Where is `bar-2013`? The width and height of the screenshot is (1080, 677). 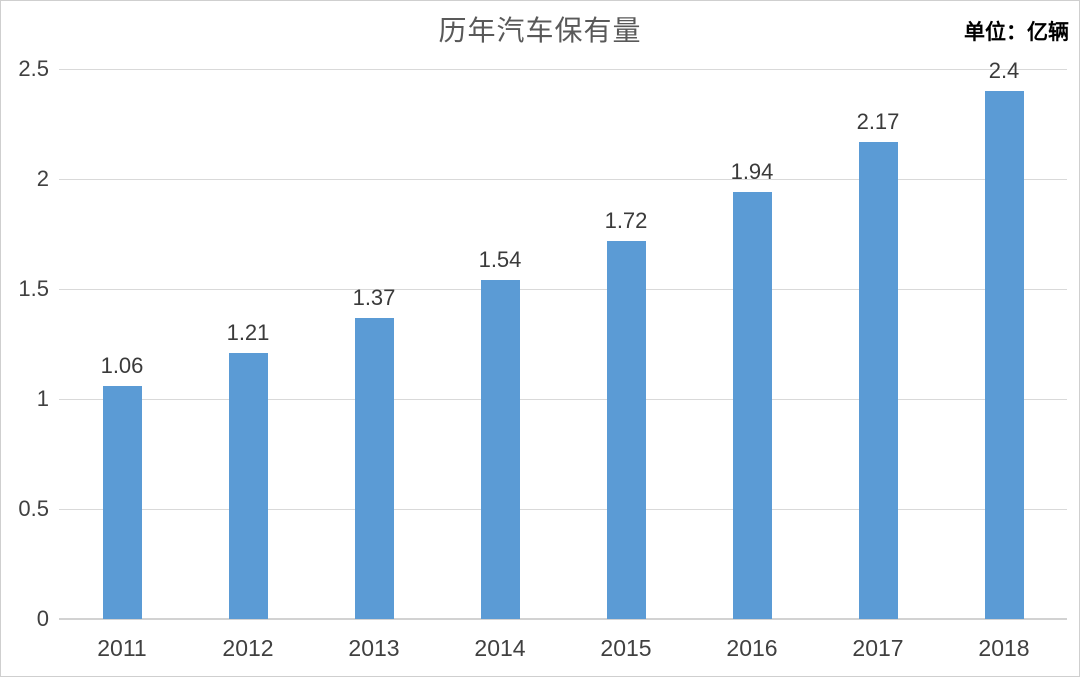 bar-2013 is located at coordinates (374, 468).